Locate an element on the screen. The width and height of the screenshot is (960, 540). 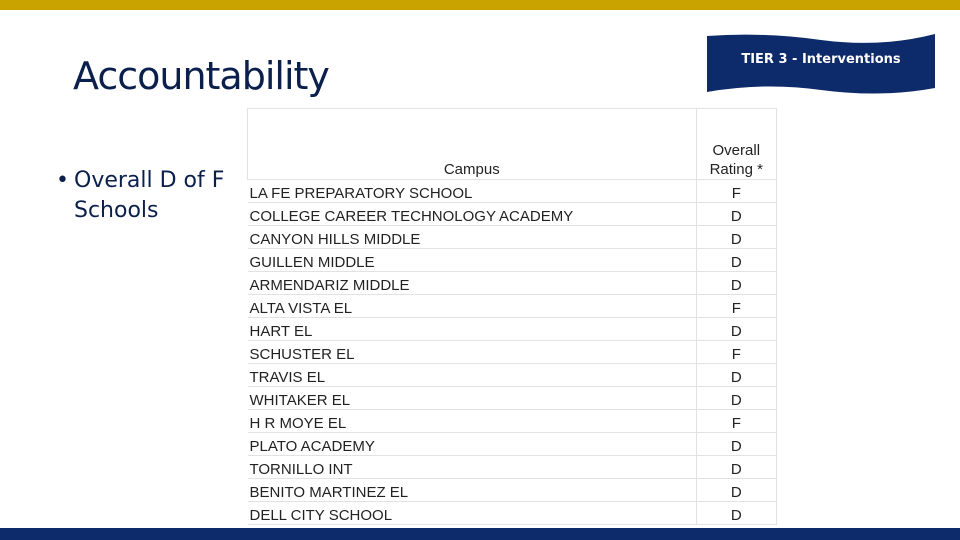
campus-name-cell: TORNILLO INT is located at coordinates (472, 467).